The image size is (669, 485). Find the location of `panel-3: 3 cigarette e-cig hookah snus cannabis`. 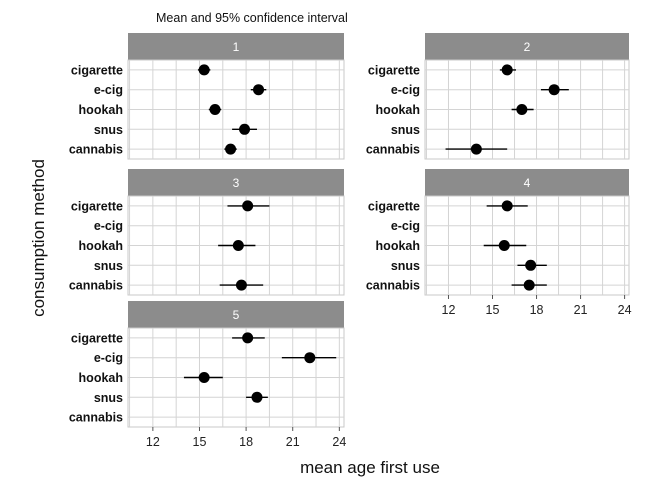

panel-3: 3 cigarette e-cig hookah snus cannabis is located at coordinates (207, 232).